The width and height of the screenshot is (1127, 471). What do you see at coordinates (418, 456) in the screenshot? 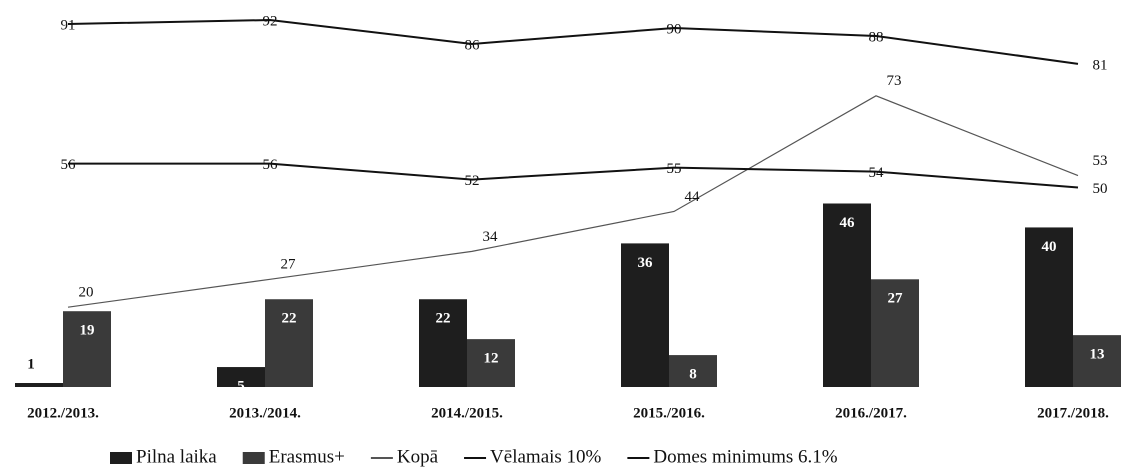
I see `legend-label: Kopā` at bounding box center [418, 456].